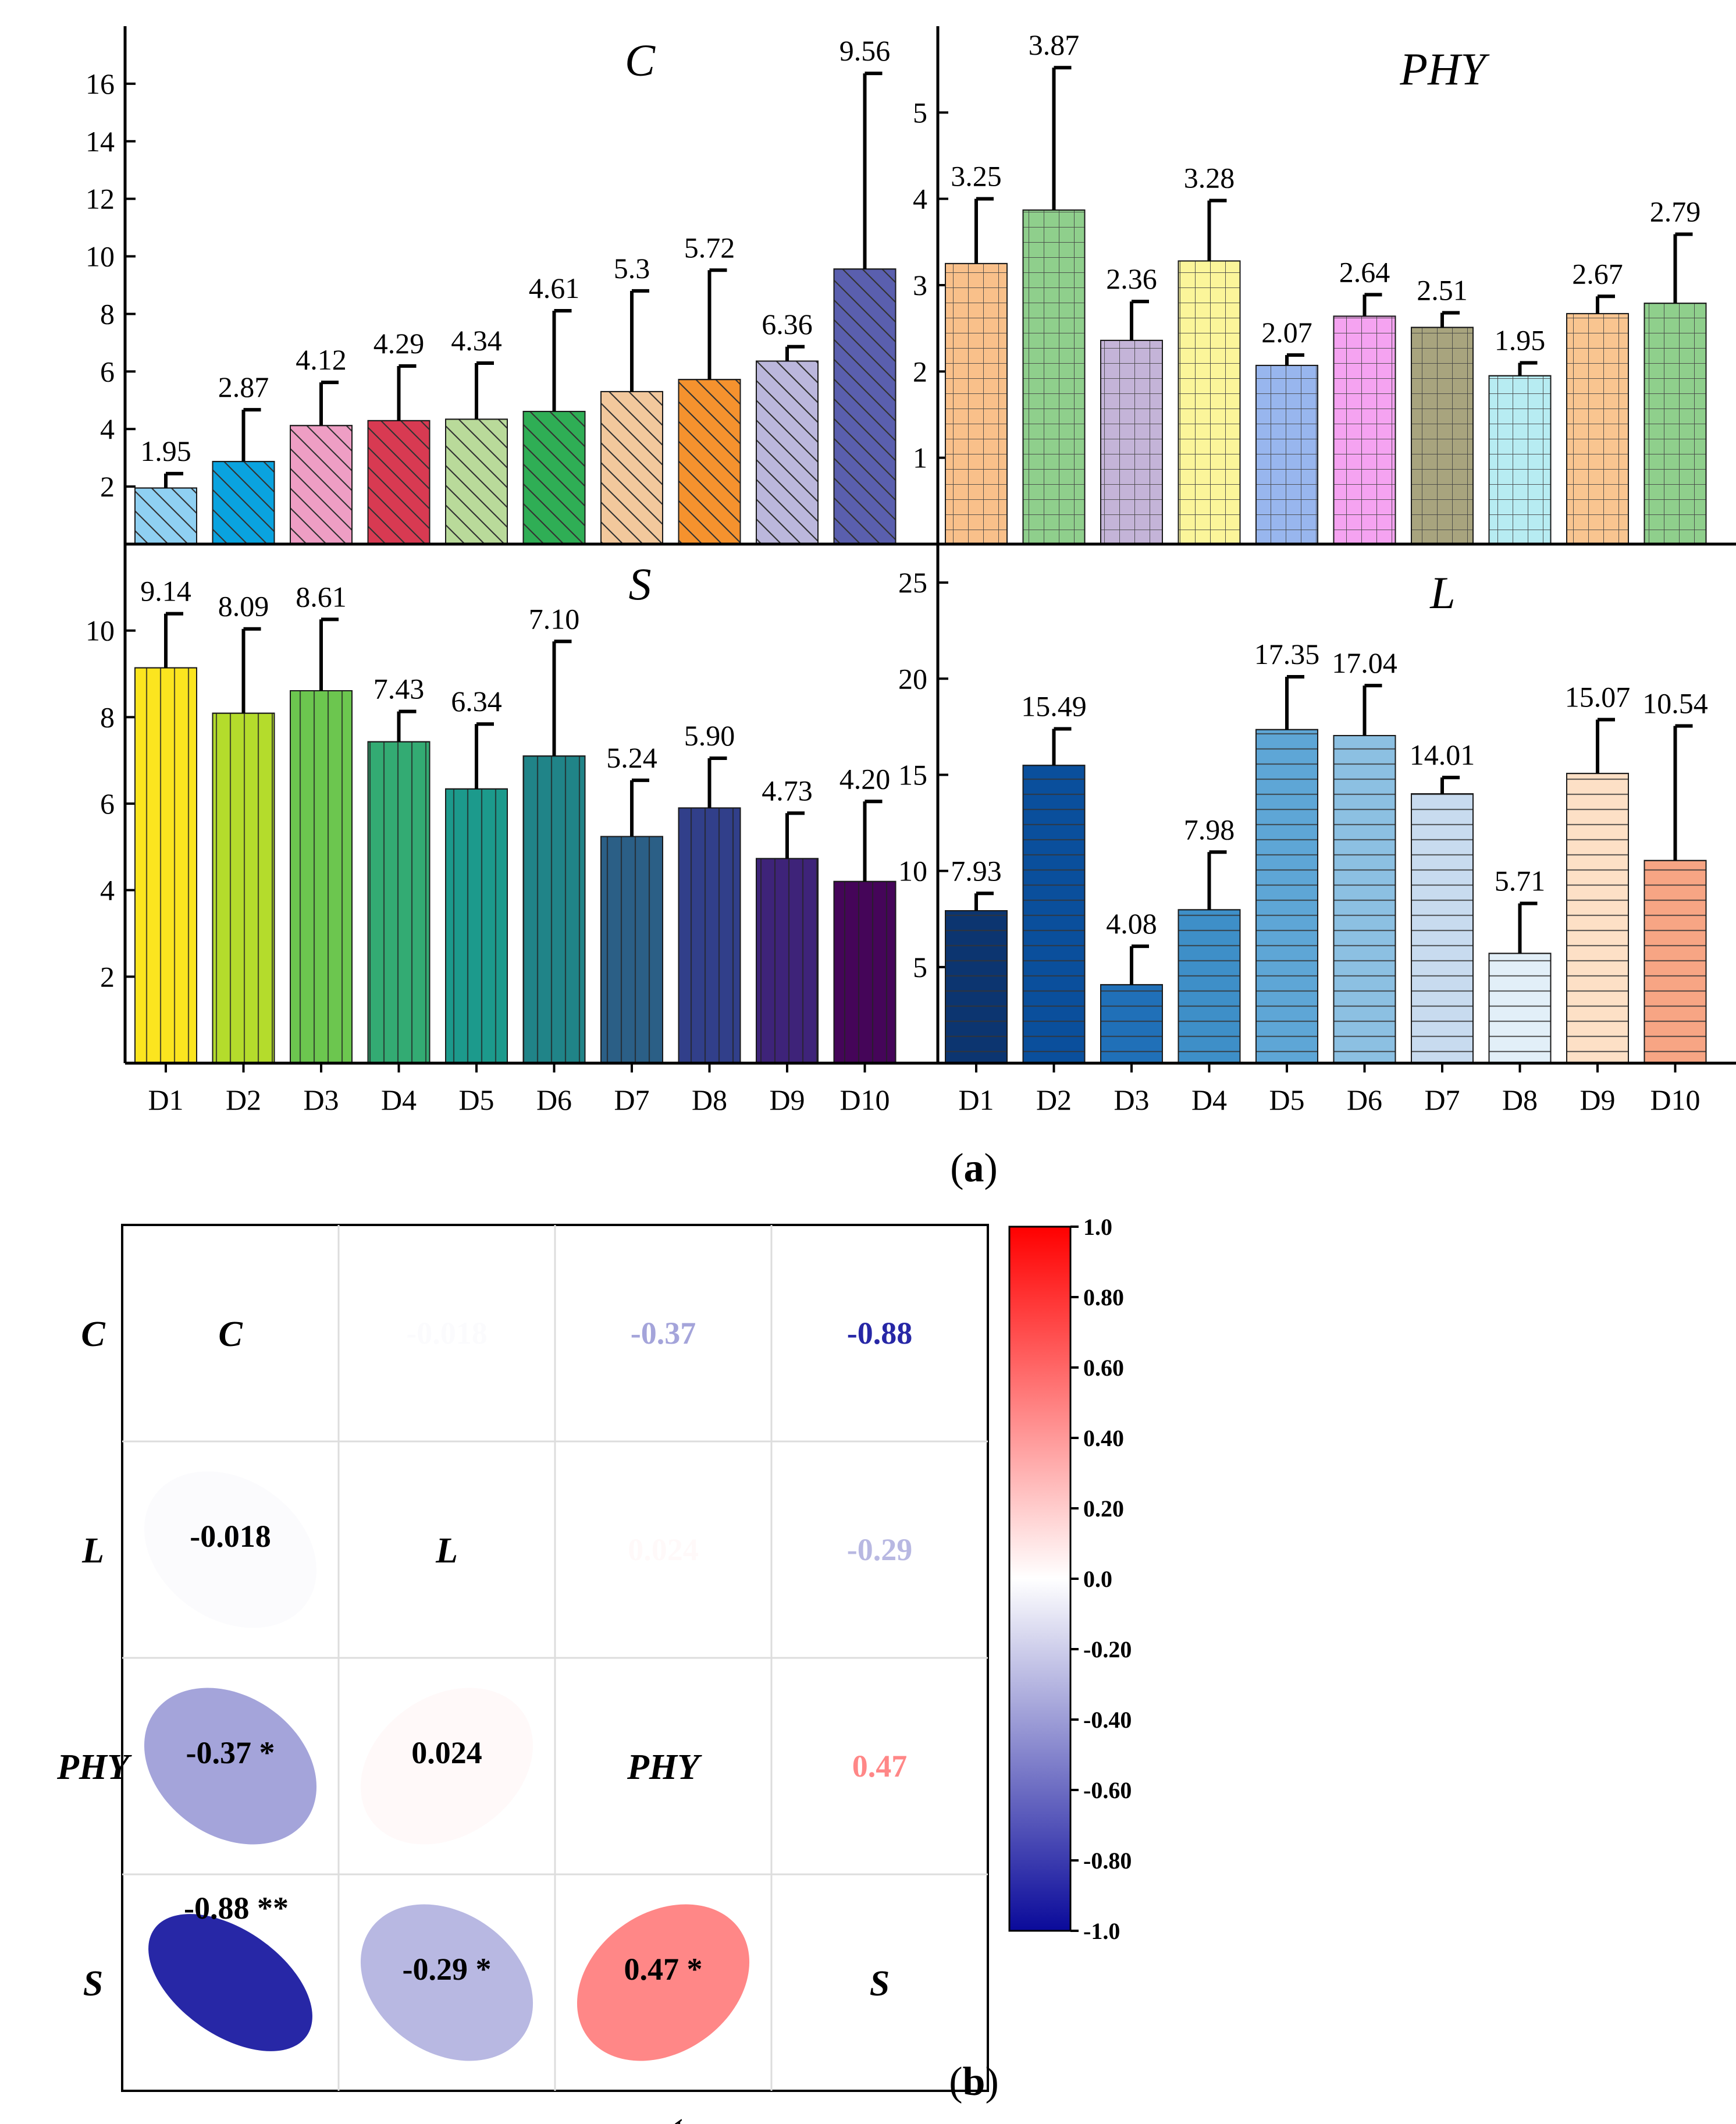 Image resolution: width=1736 pixels, height=2124 pixels. Describe the element at coordinates (1675, 703) in the screenshot. I see `value-label: 10.54` at that location.